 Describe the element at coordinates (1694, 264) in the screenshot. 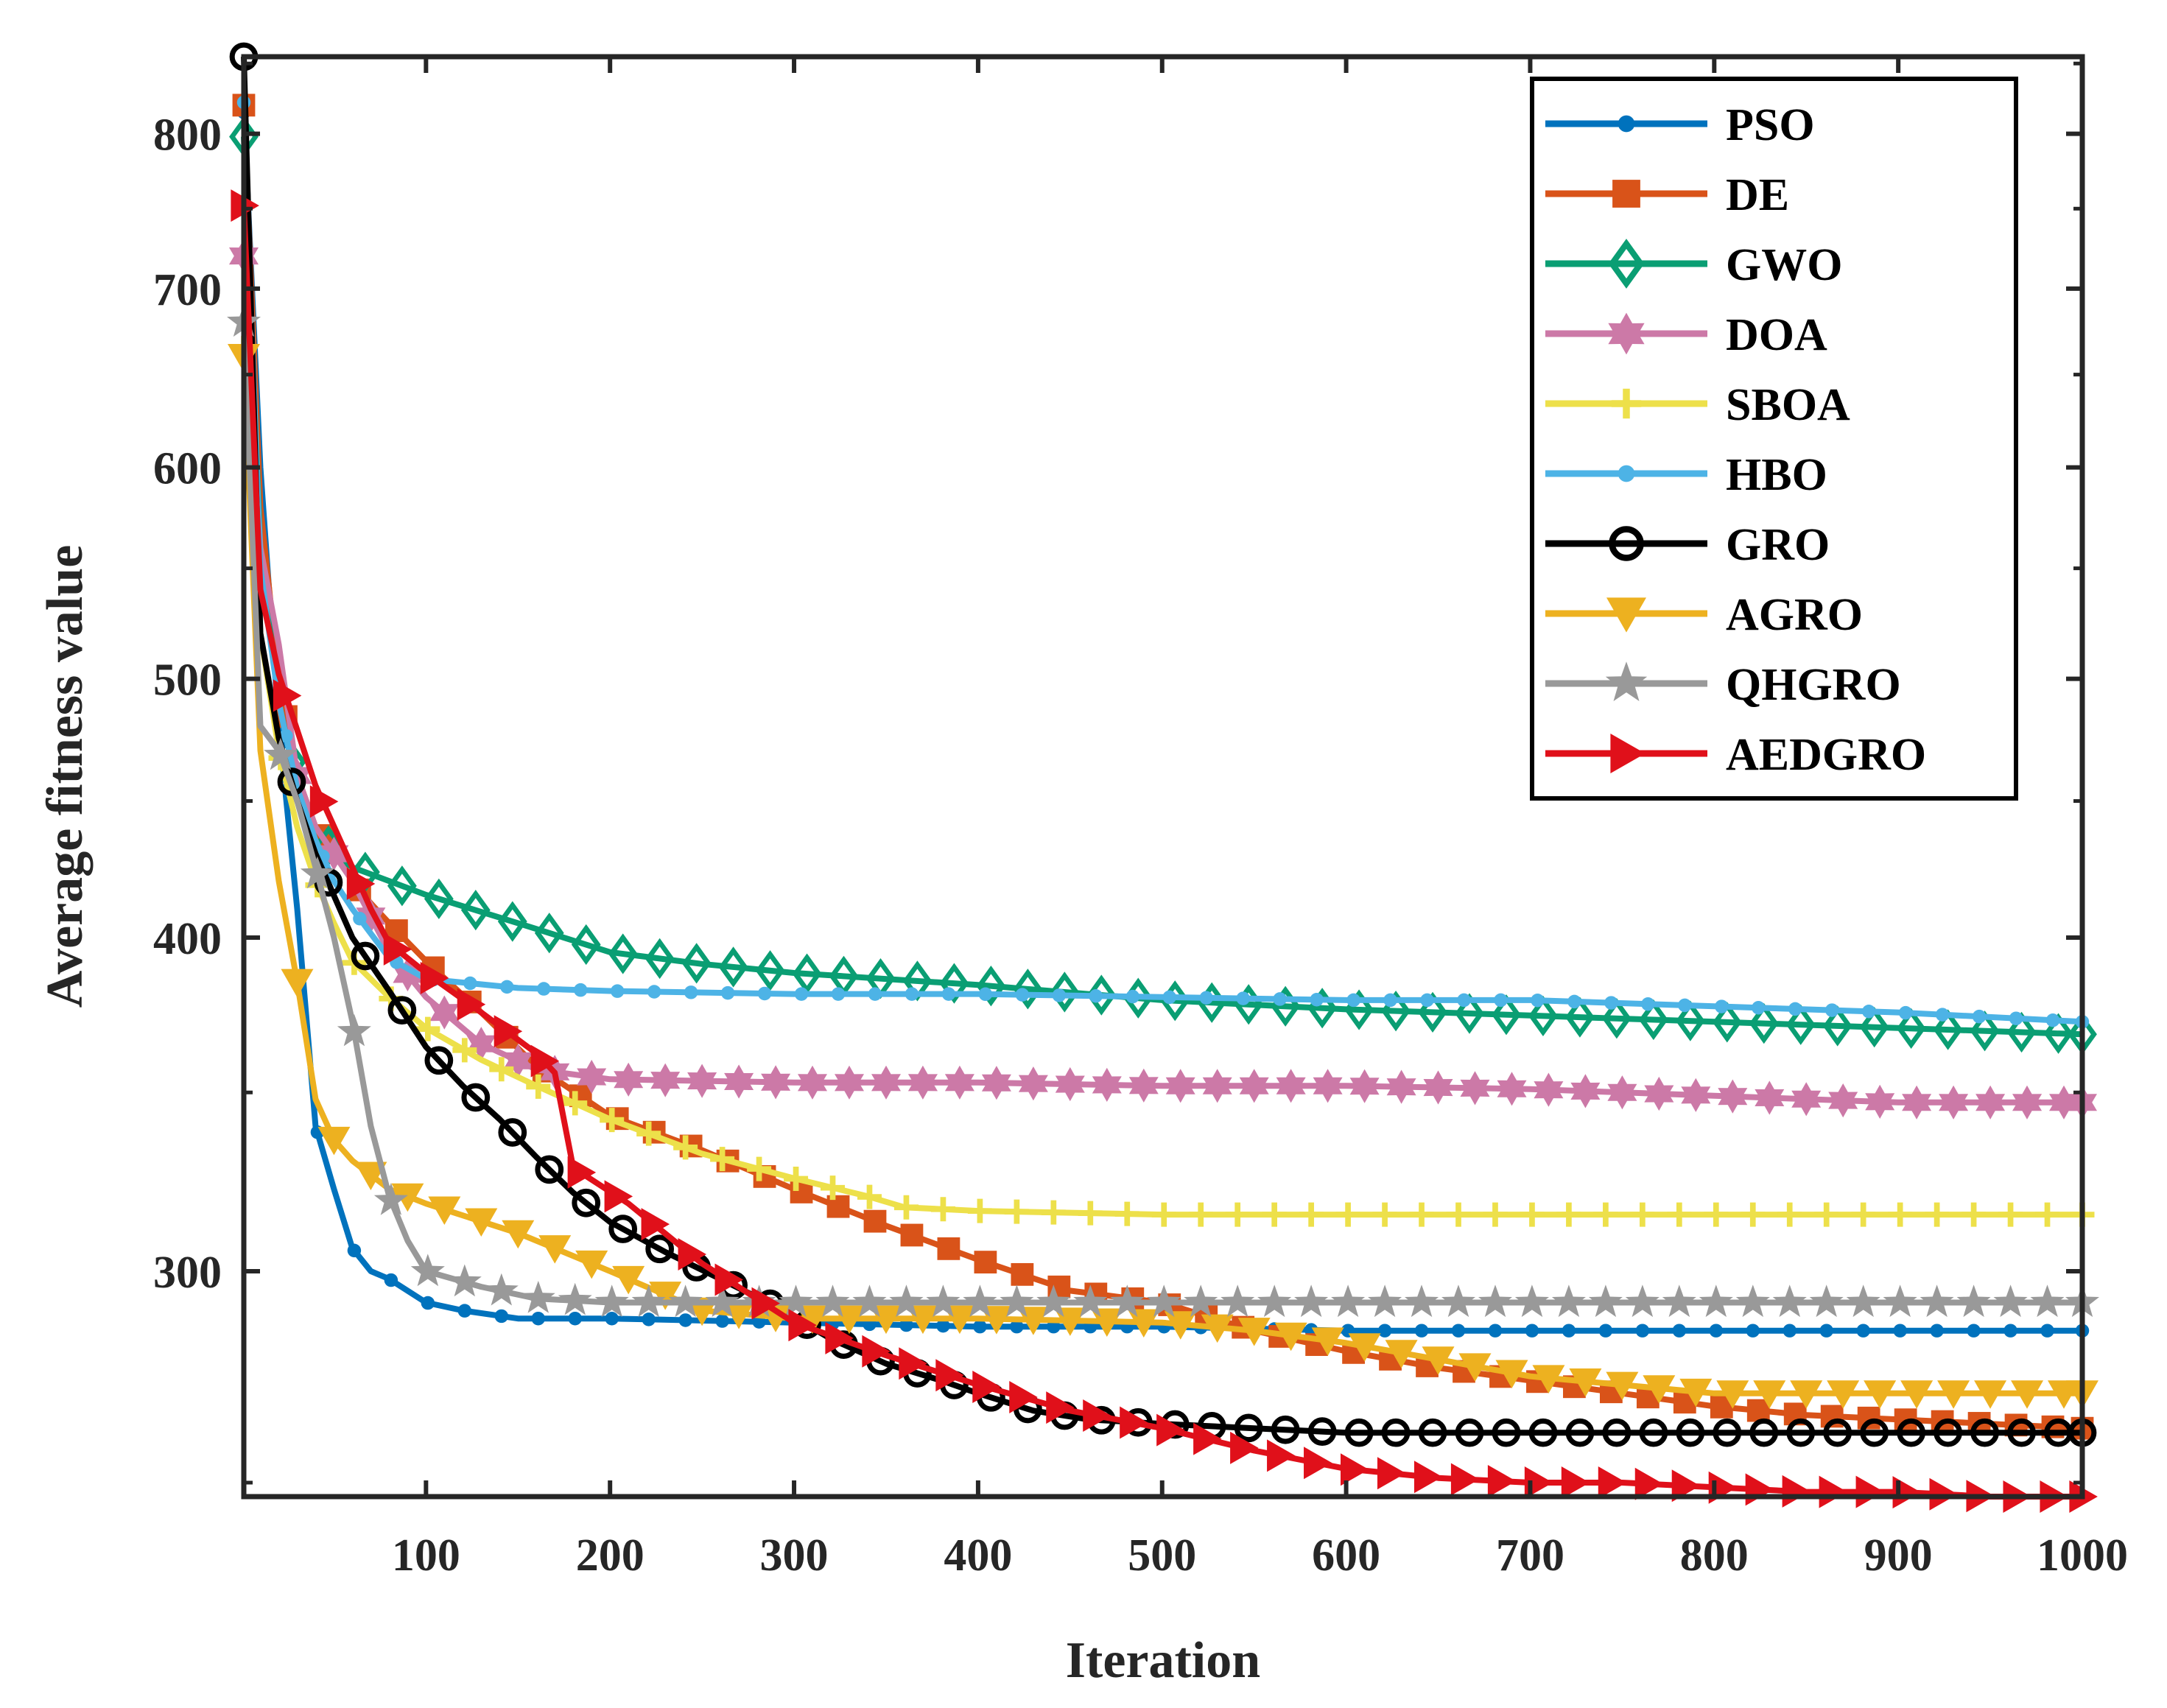

I see `legend-entry-gwo: GWO` at that location.